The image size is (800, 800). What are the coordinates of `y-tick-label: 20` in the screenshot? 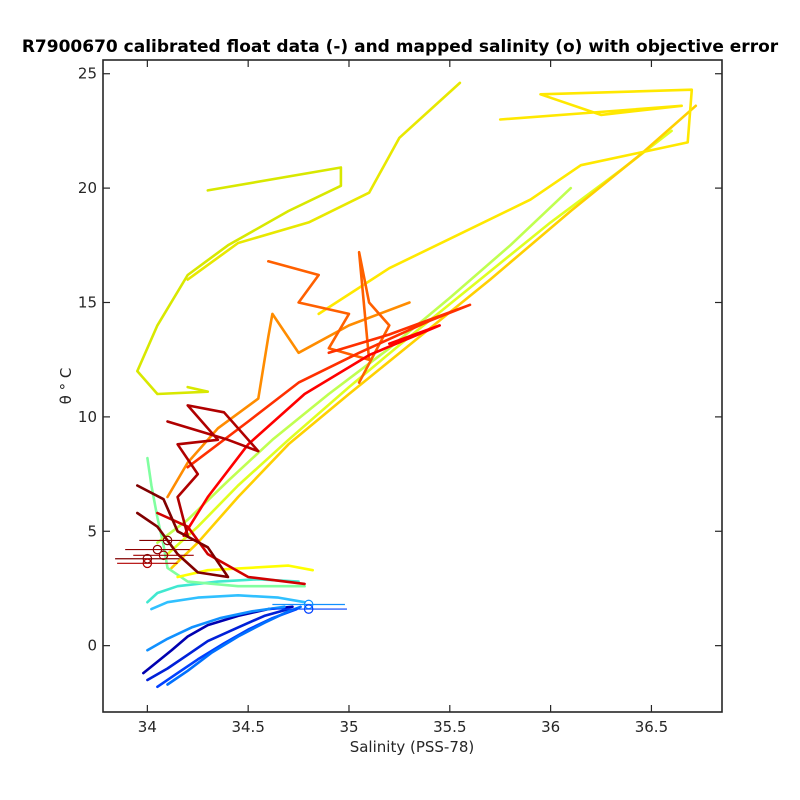 It's located at (87, 188).